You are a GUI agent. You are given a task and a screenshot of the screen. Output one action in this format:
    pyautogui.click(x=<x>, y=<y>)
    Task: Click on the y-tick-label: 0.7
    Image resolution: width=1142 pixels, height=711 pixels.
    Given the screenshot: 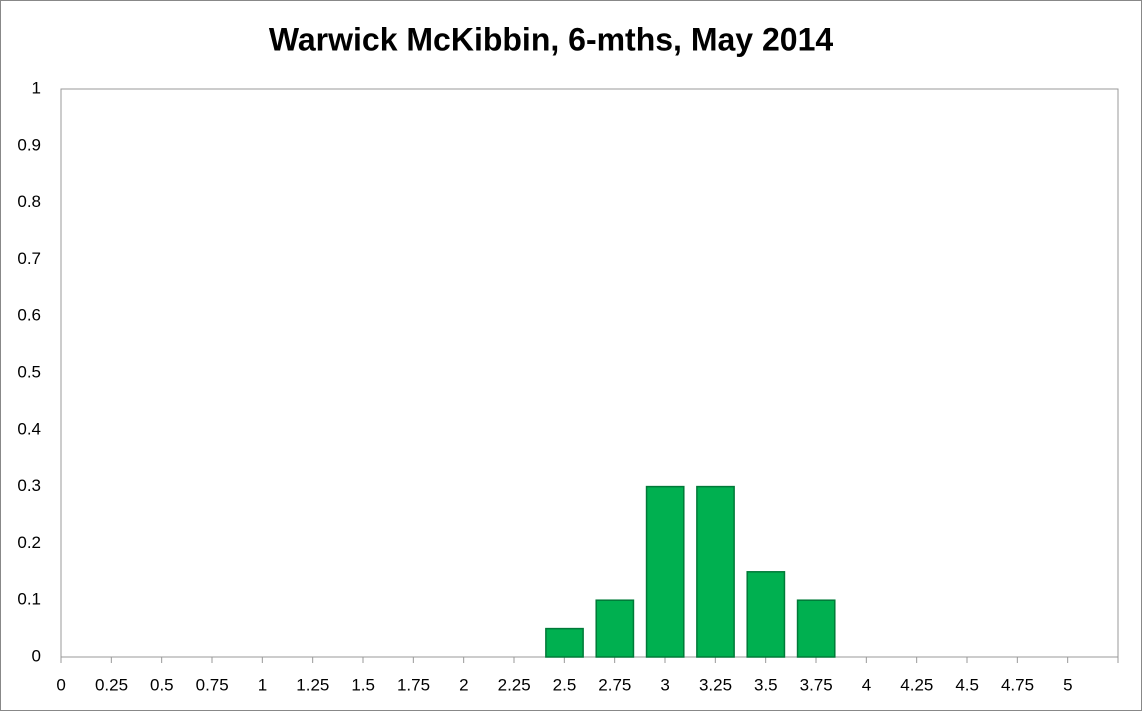 What is the action you would take?
    pyautogui.click(x=29, y=258)
    